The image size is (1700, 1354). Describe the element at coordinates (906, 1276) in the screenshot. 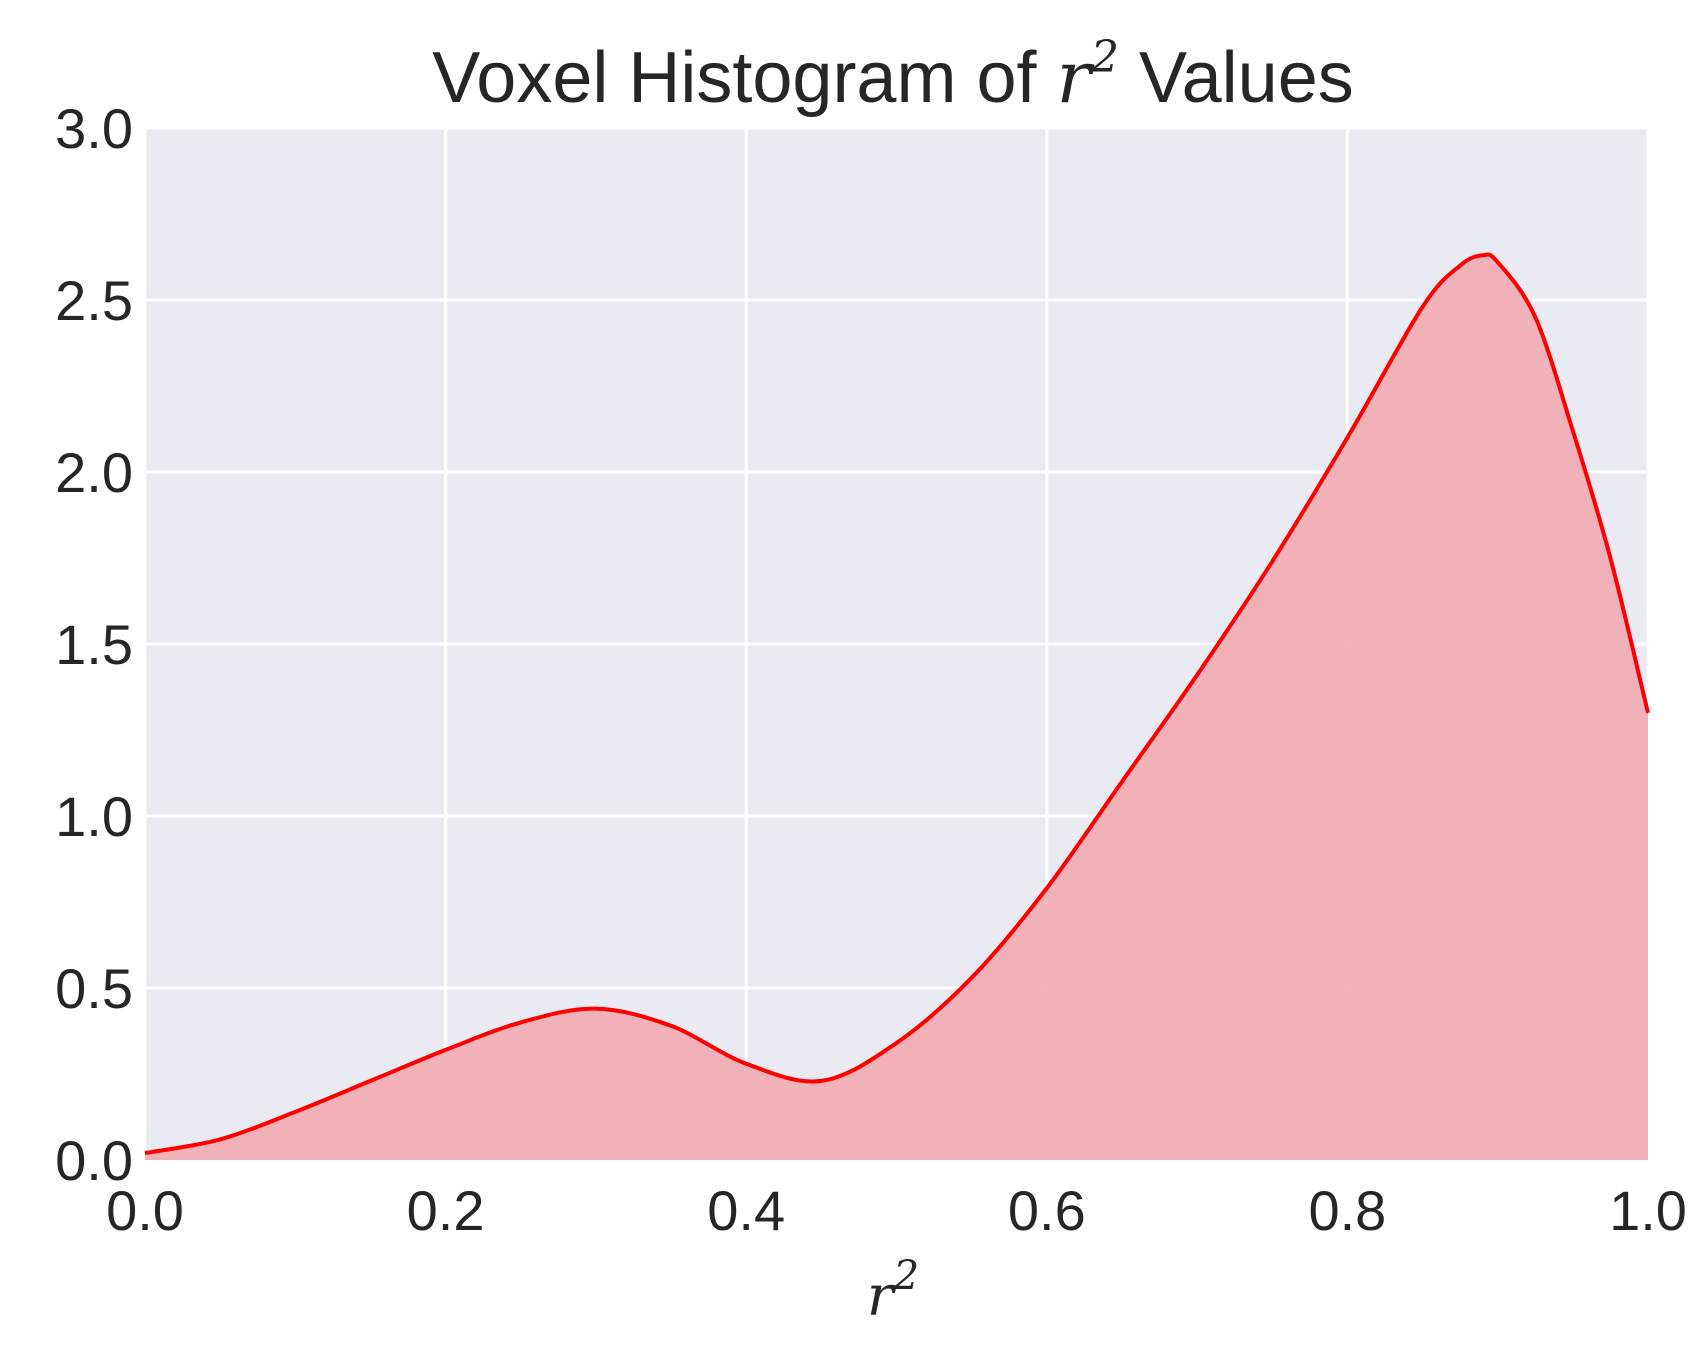

I see `x-axis-label-exponent: 2` at that location.